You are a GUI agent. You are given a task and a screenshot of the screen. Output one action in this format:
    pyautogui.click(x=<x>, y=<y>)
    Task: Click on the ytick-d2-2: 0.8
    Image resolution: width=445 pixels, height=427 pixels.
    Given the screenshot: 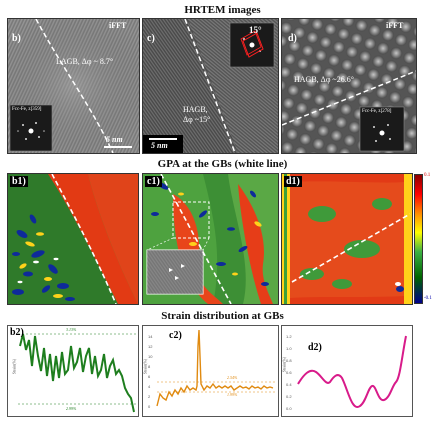 What is the action you would take?
    pyautogui.click(x=289, y=360)
    